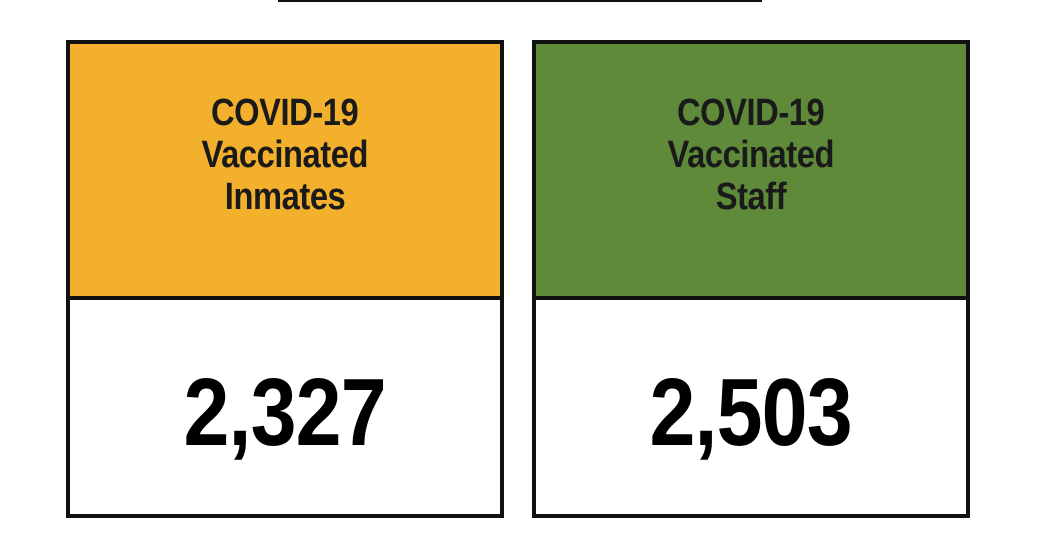 This screenshot has width=1064, height=534. I want to click on staff-header-line-1: COVID-19, so click(751, 113).